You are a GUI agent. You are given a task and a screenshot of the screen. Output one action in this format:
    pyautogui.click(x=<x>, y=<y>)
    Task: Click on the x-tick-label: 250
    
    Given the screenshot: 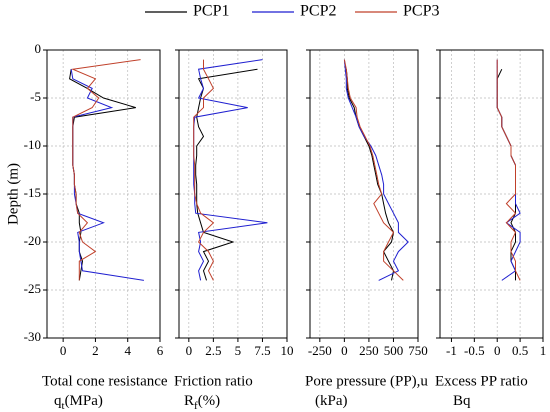 What is the action you would take?
    pyautogui.click(x=369, y=350)
    